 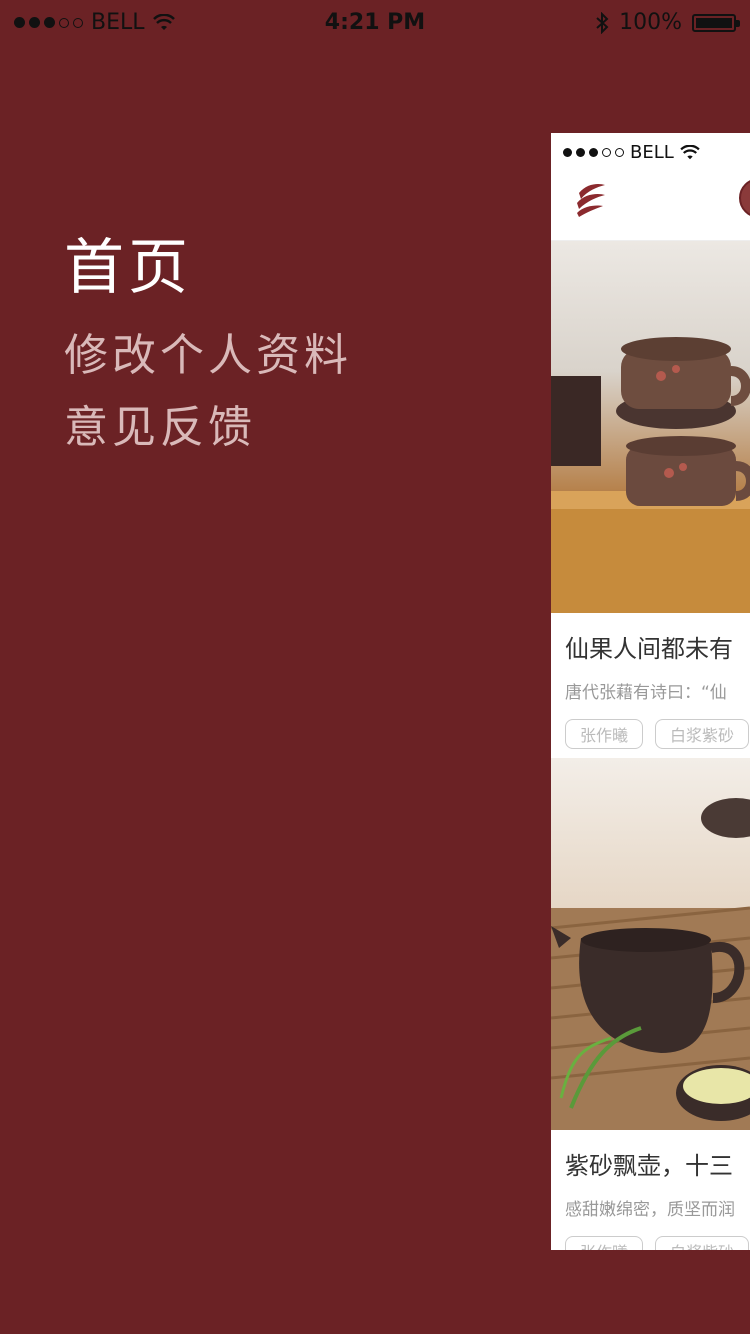 I want to click on carrier-label: BELL, so click(x=118, y=22).